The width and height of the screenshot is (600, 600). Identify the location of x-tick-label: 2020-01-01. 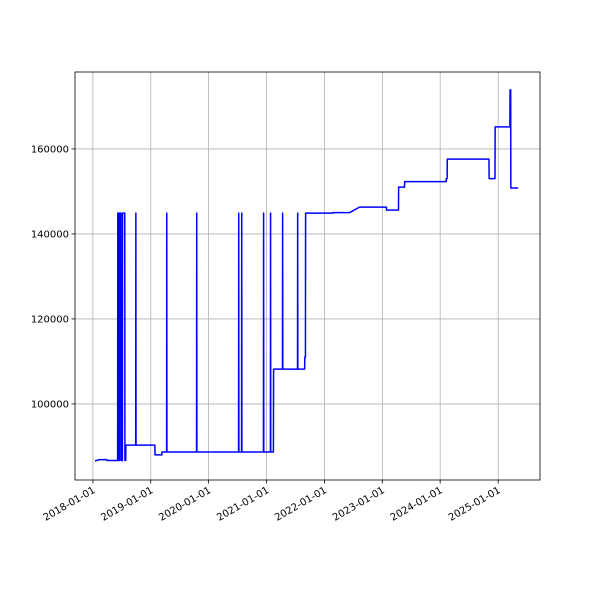
(185, 504).